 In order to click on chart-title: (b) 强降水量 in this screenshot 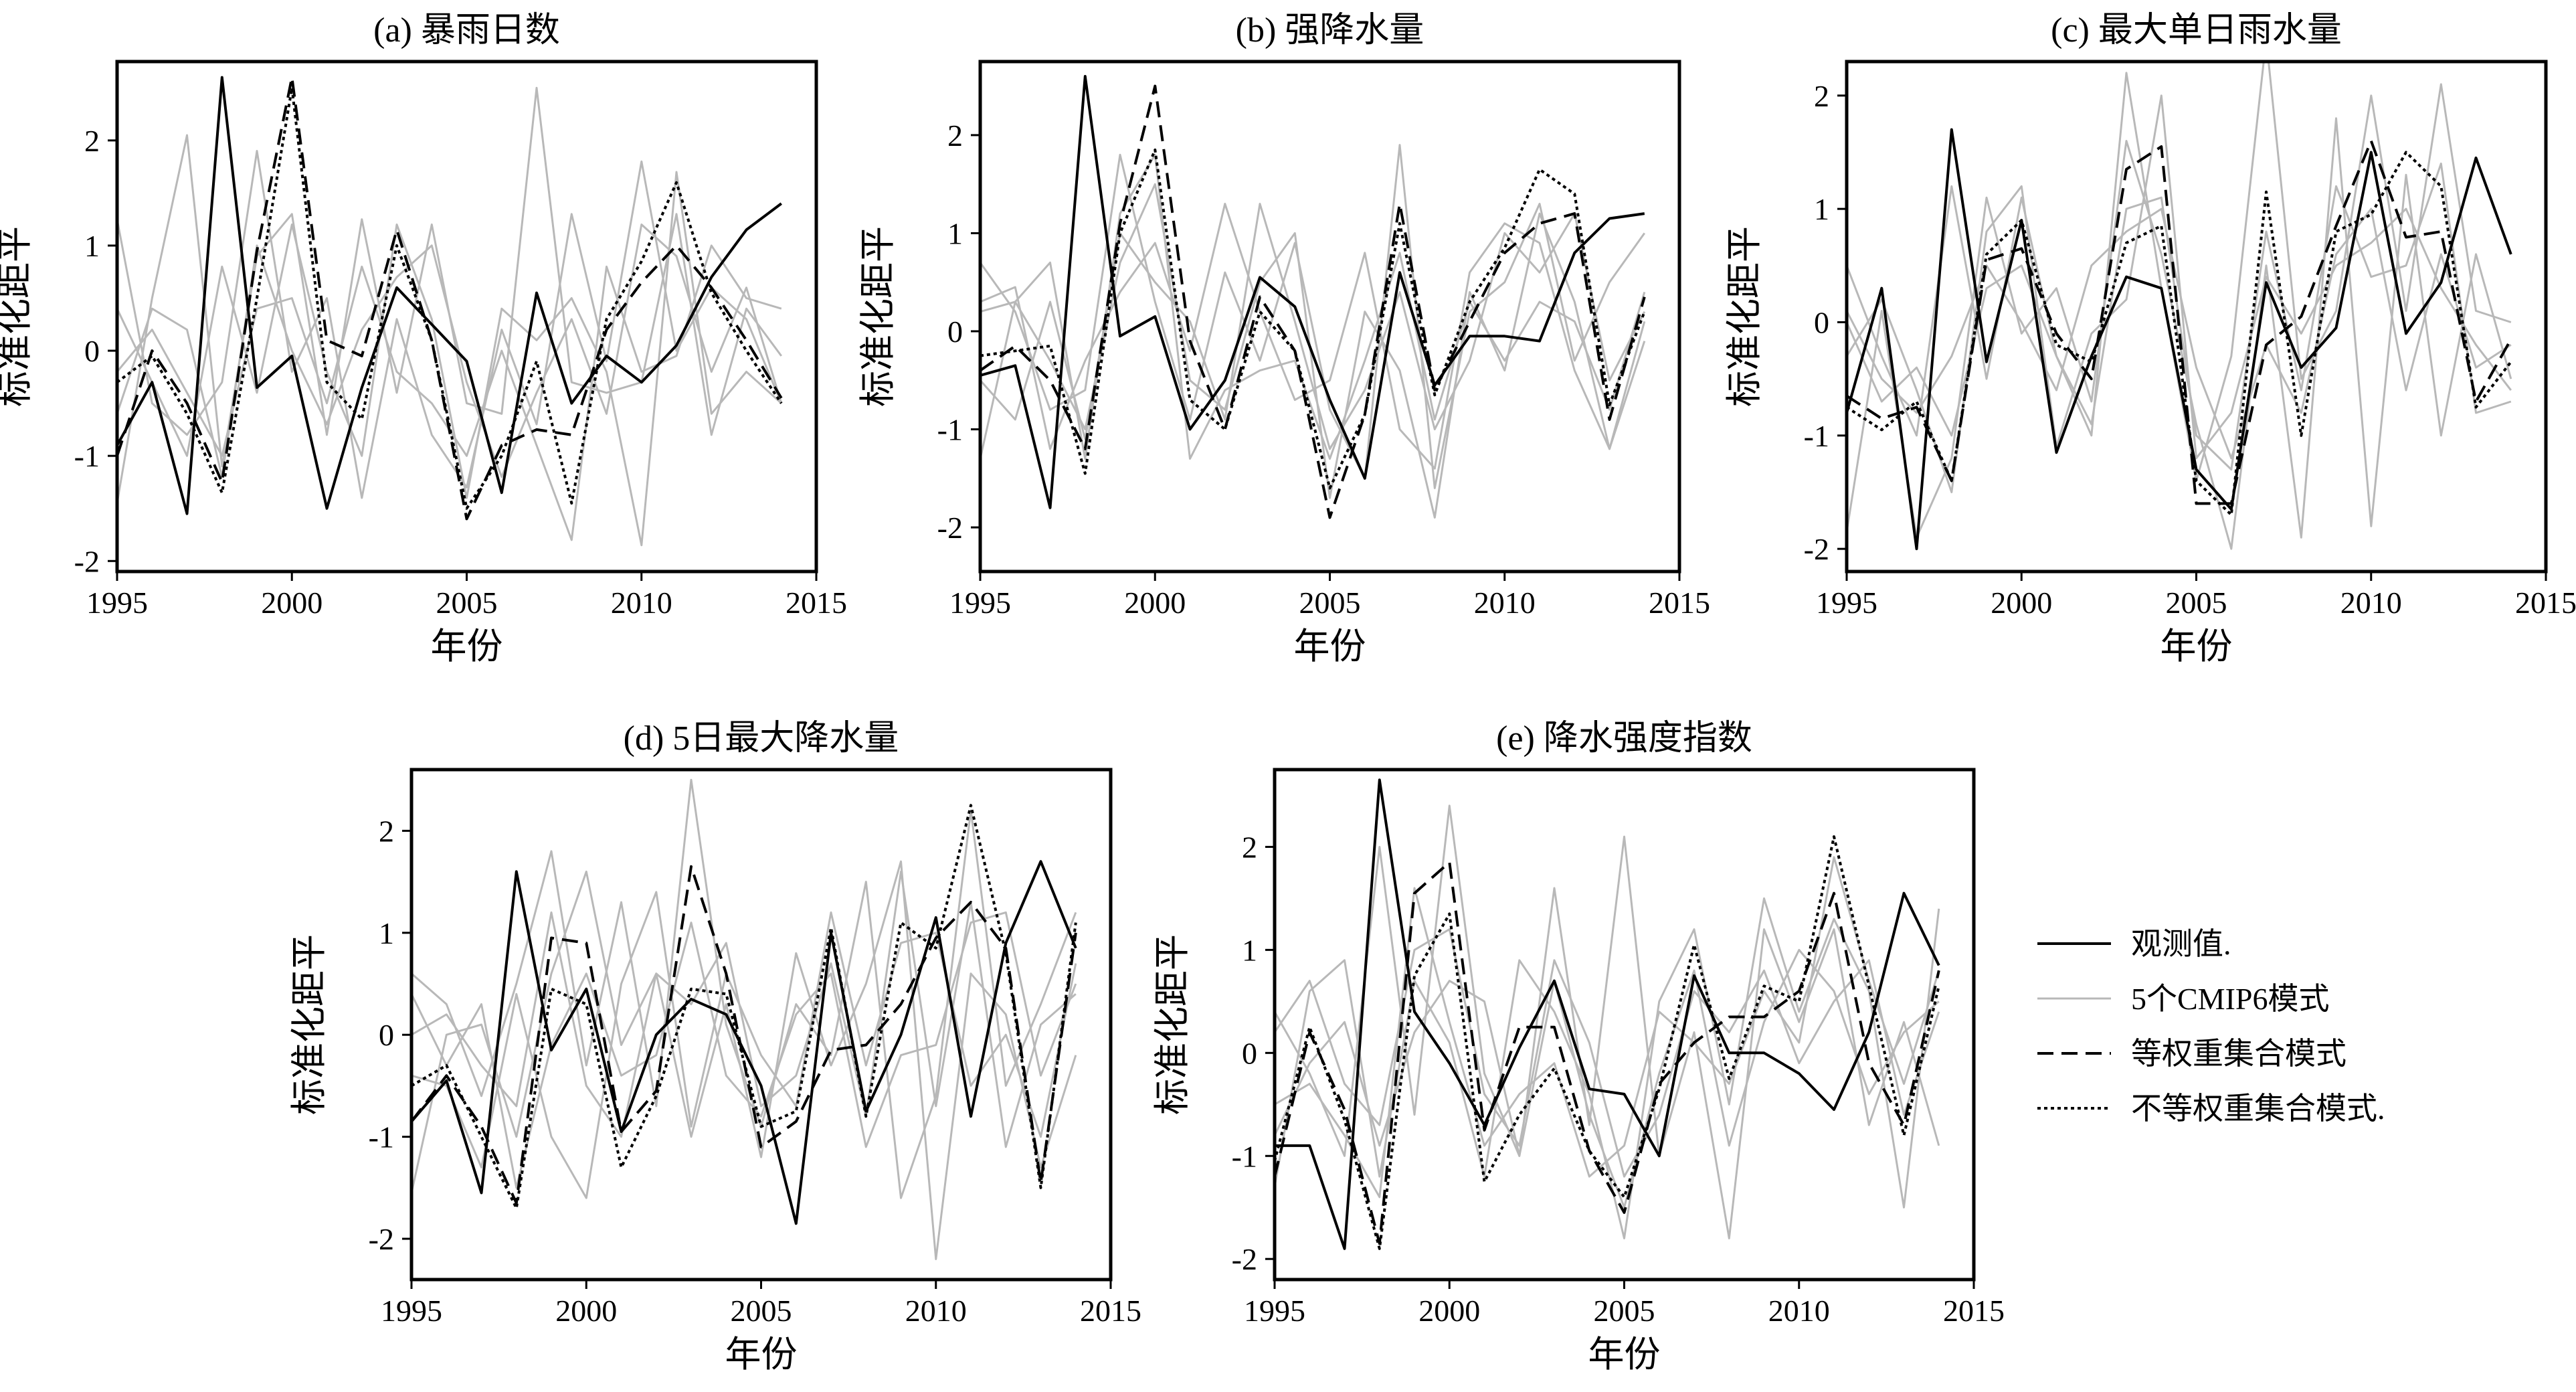, I will do `click(1330, 30)`.